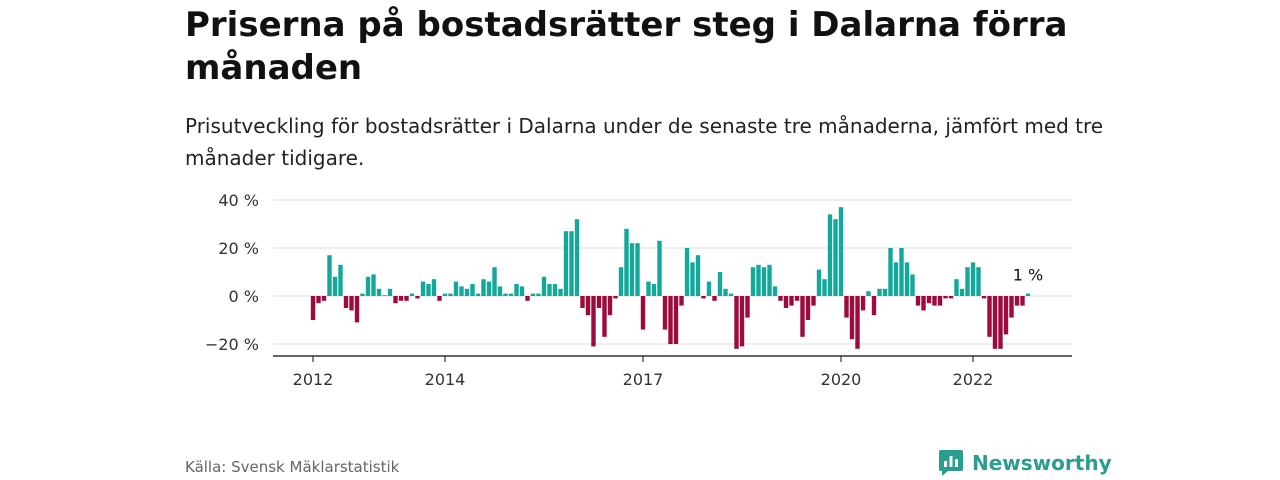 Image resolution: width=1280 pixels, height=480 pixels. I want to click on x-tick-label: 2017, so click(643, 379).